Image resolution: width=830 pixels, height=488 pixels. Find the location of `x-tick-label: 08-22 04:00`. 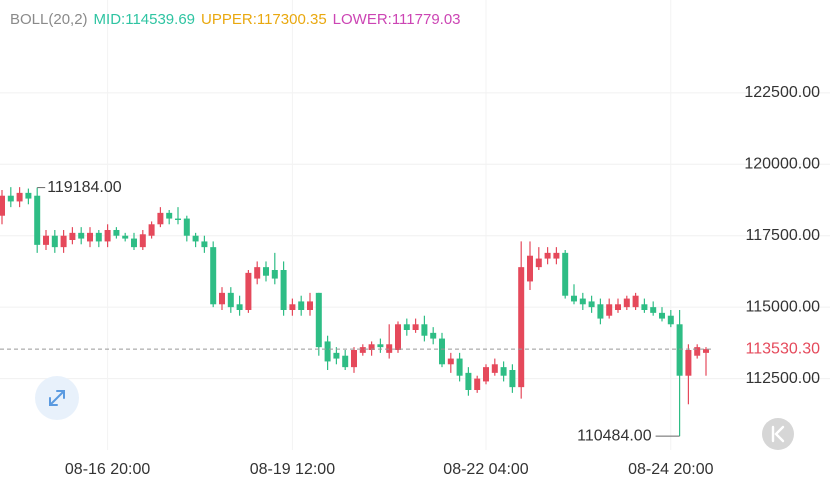

x-tick-label: 08-22 04:00 is located at coordinates (486, 469).